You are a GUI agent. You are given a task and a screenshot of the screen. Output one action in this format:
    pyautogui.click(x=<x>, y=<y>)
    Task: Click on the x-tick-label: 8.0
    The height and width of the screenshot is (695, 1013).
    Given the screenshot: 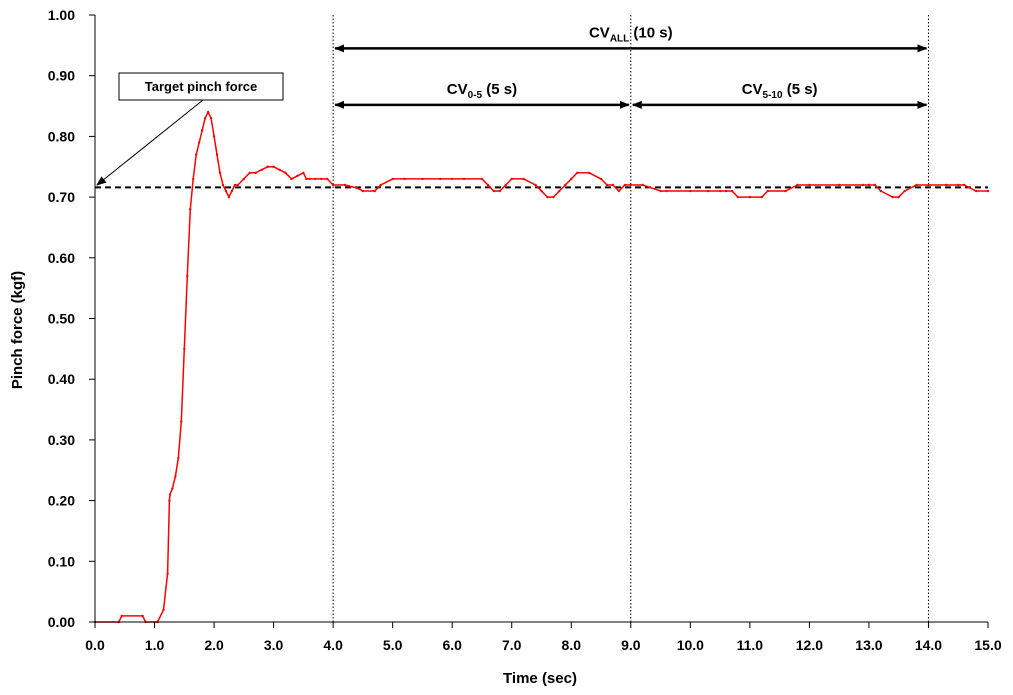 What is the action you would take?
    pyautogui.click(x=572, y=645)
    